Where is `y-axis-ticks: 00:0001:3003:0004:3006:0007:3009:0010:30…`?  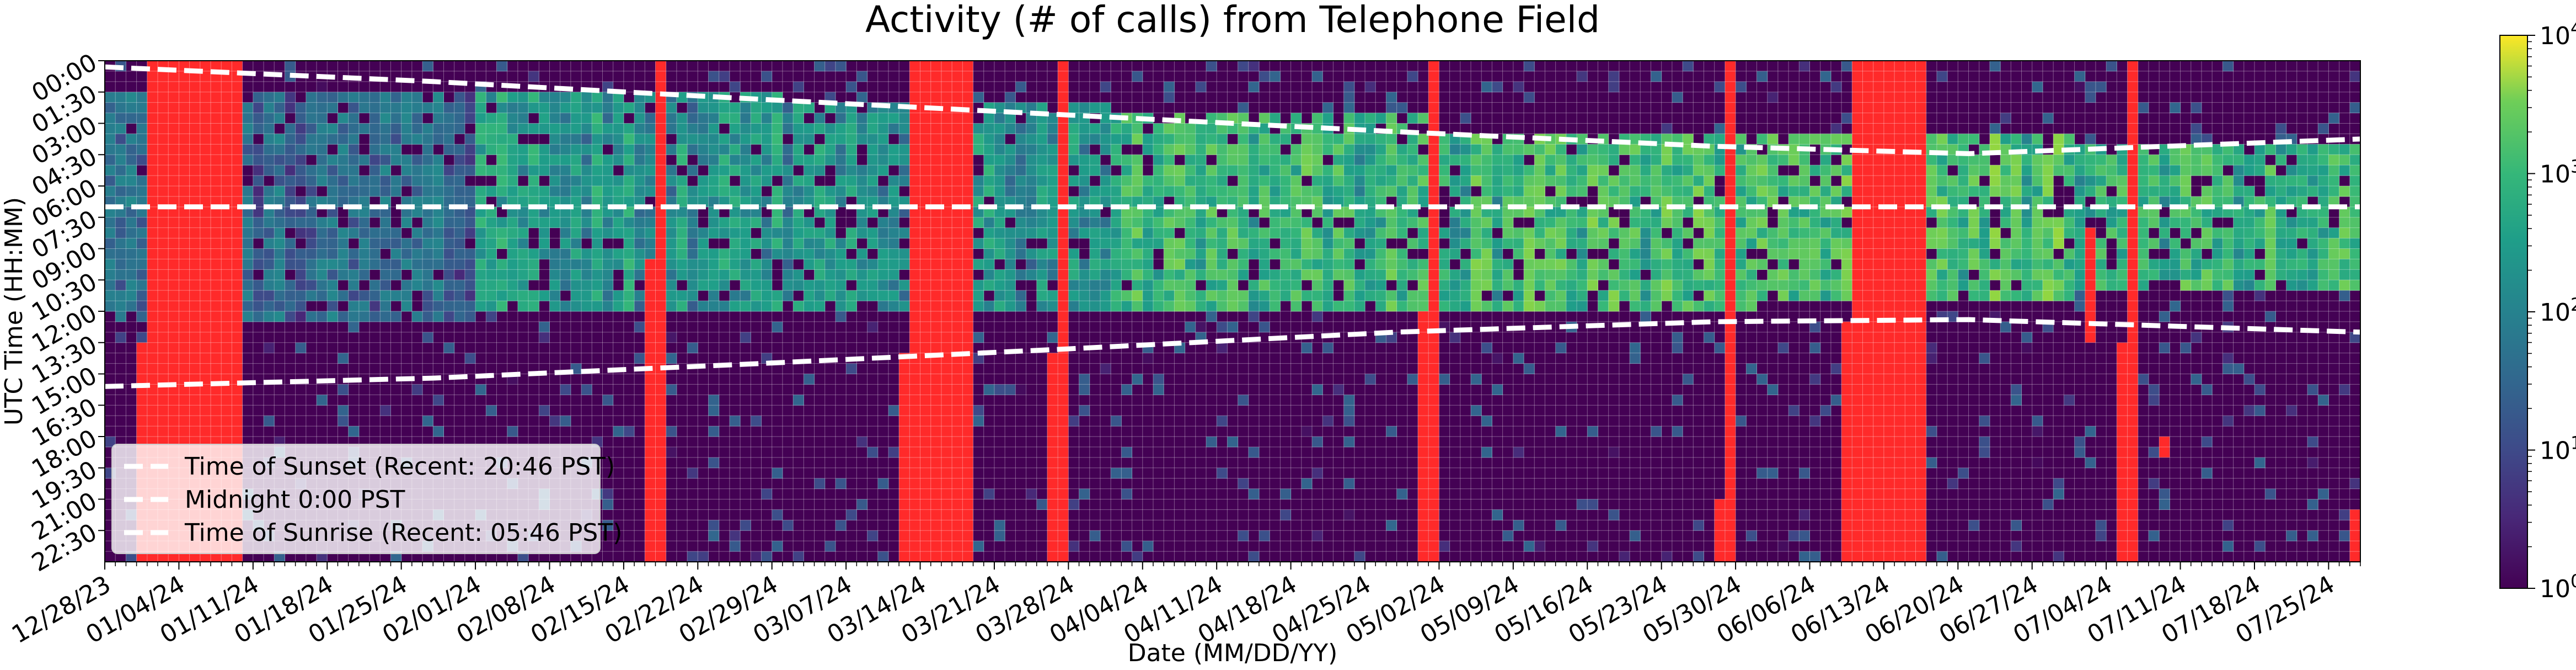
y-axis-ticks: 00:0001:3003:0004:3006:0007:3009:0010:30… is located at coordinates (66, 312).